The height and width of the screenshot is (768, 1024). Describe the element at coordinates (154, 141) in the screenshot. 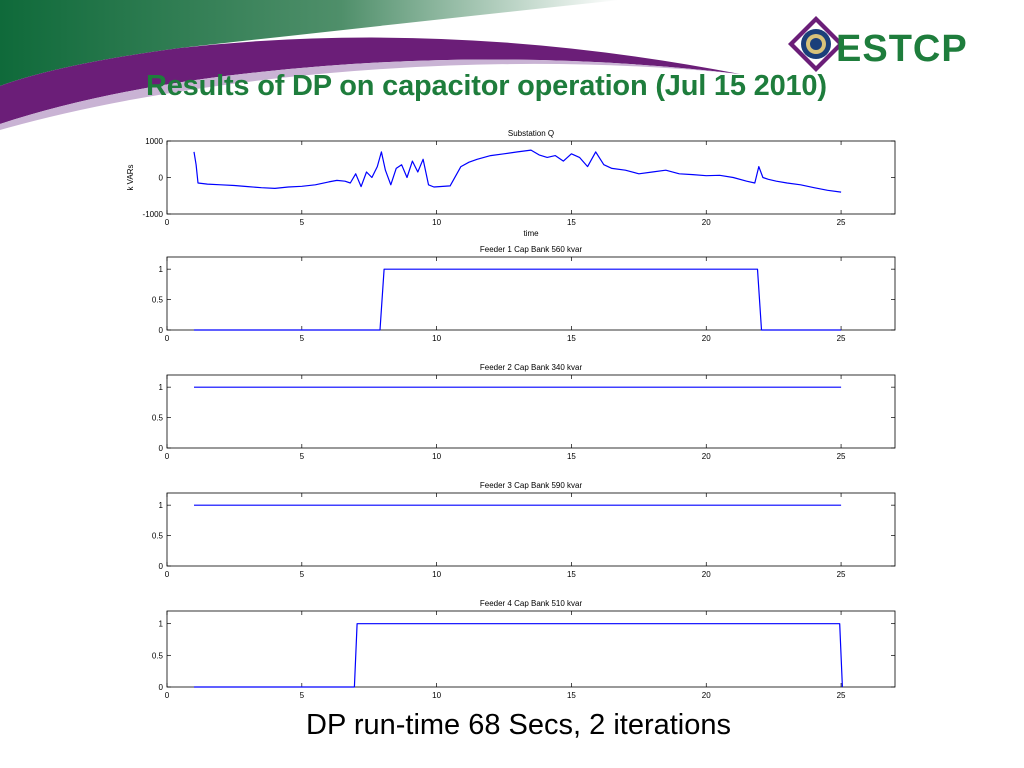

I see `y-tick-label: 1000` at that location.